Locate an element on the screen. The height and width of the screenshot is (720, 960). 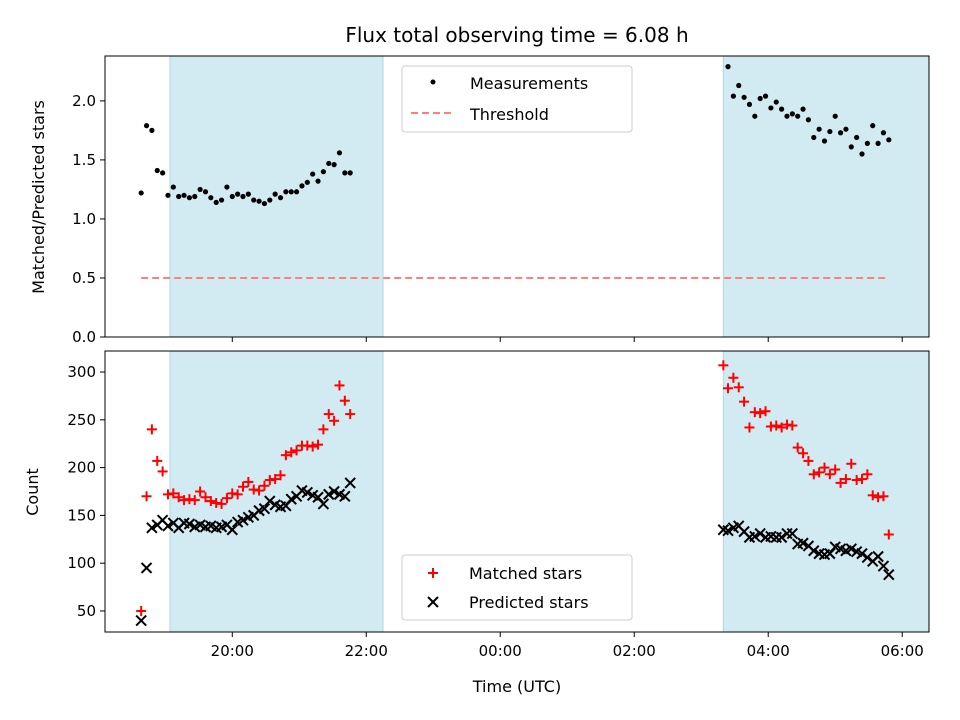
top-y-tick-label: 1.0 is located at coordinates (84, 219).